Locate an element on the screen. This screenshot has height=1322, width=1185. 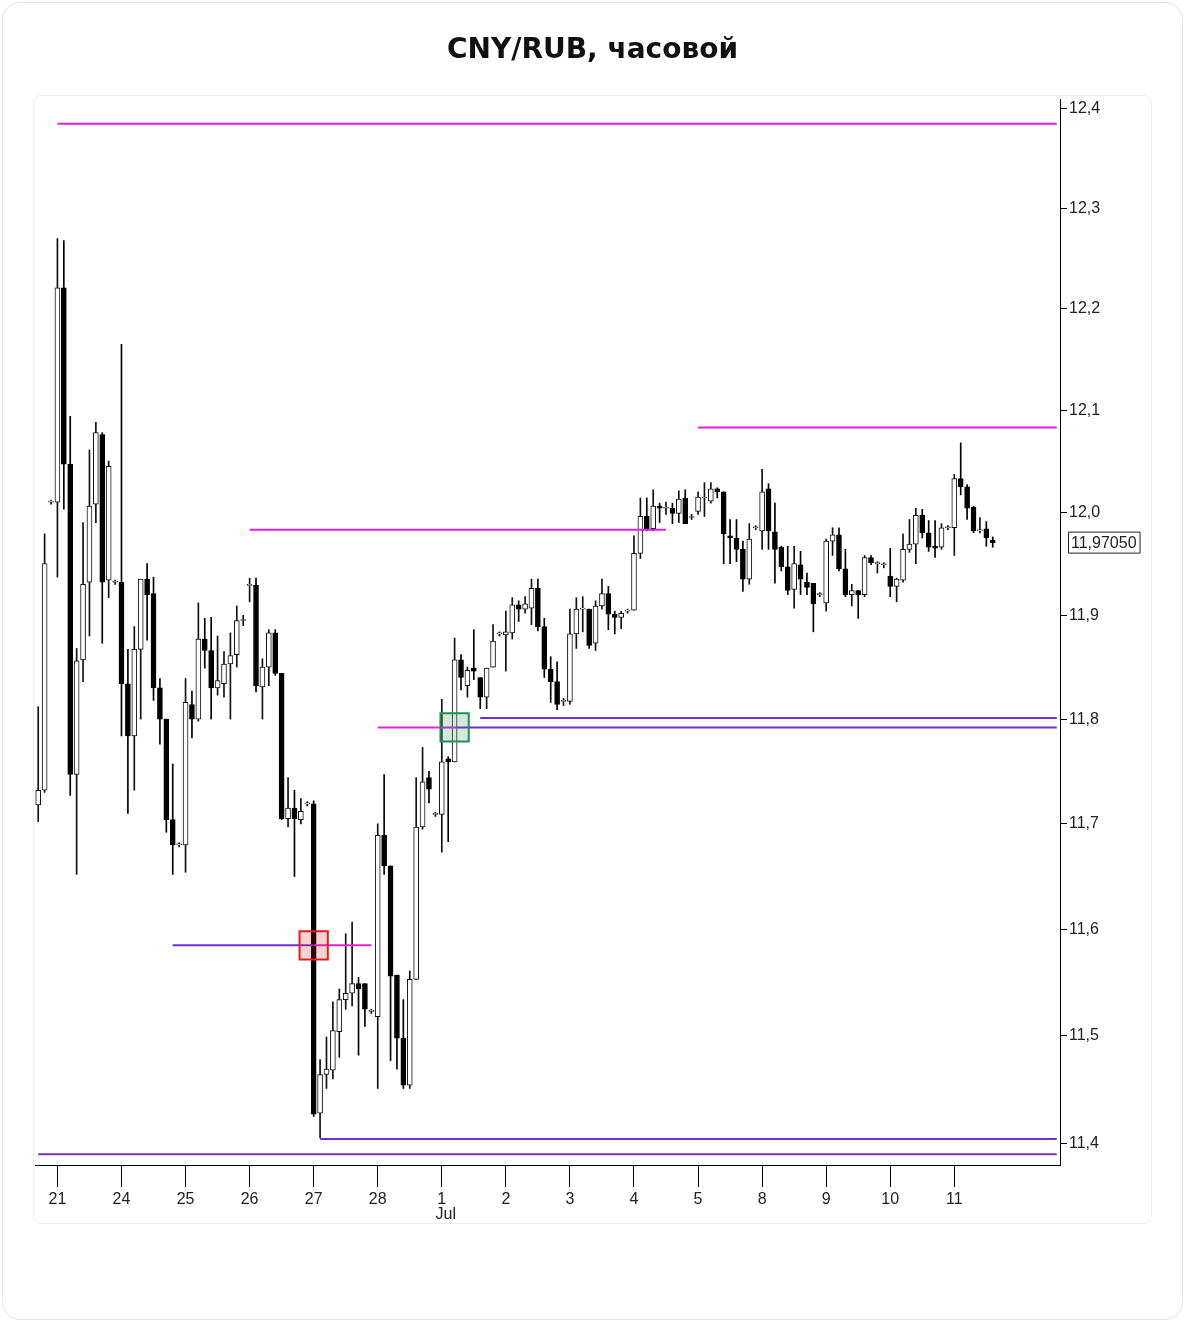
y-tick-label: 11,5 is located at coordinates (1084, 1035).